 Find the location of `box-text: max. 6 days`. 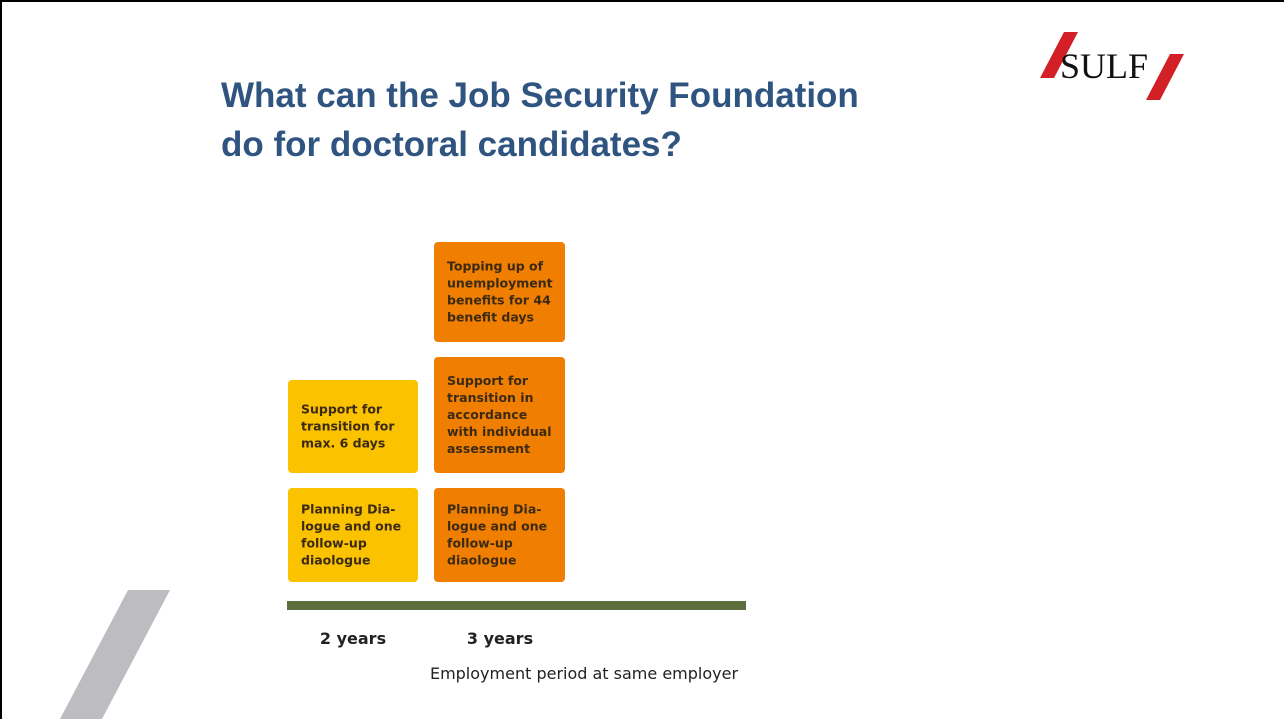

box-text: max. 6 days is located at coordinates (343, 443).